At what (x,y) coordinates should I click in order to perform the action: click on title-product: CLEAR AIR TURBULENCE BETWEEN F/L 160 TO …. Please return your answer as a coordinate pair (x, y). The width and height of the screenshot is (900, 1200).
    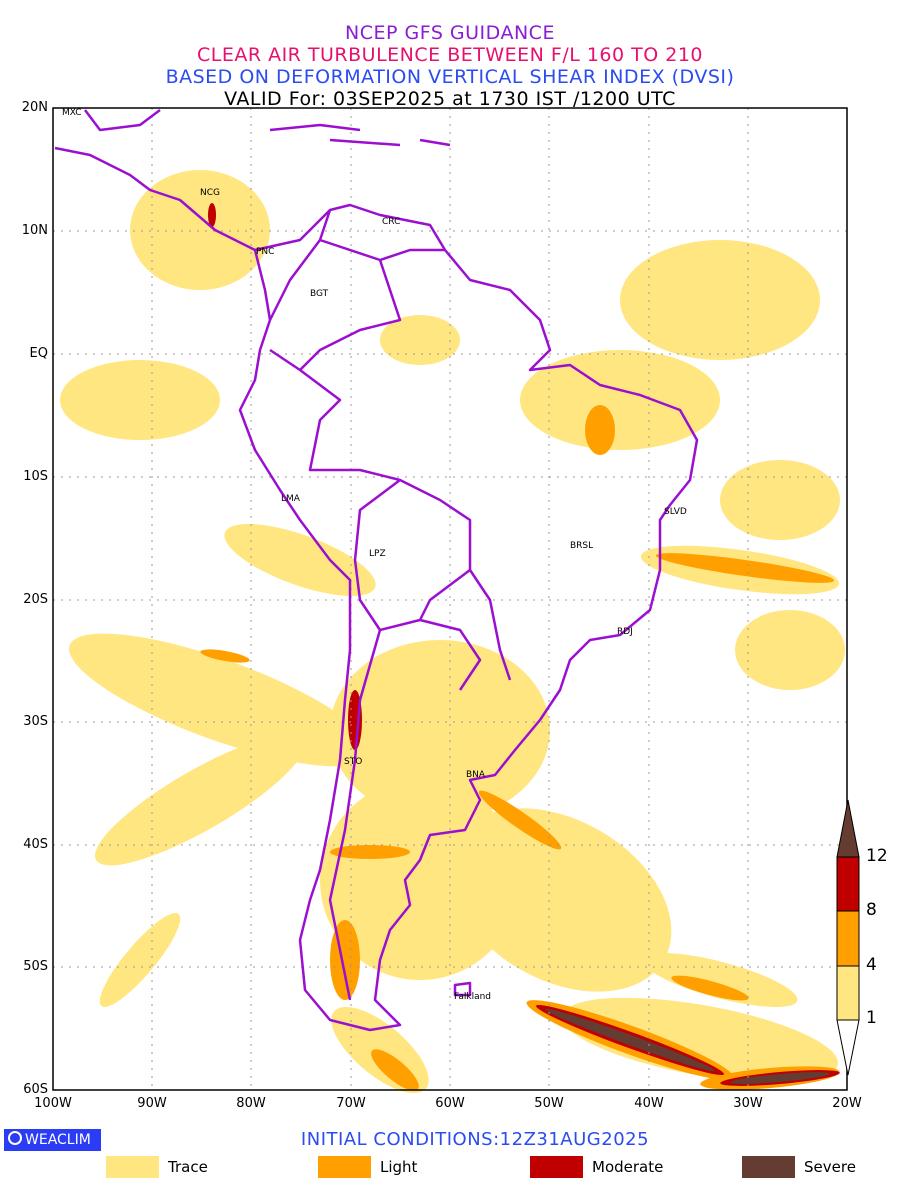
    Looking at the image, I should click on (450, 55).